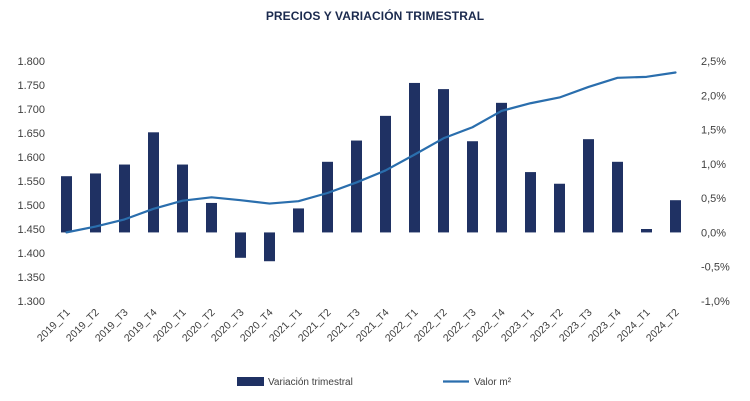 The height and width of the screenshot is (401, 750). What do you see at coordinates (713, 62) in the screenshot?
I see `right-axis-tick: 2,5%` at bounding box center [713, 62].